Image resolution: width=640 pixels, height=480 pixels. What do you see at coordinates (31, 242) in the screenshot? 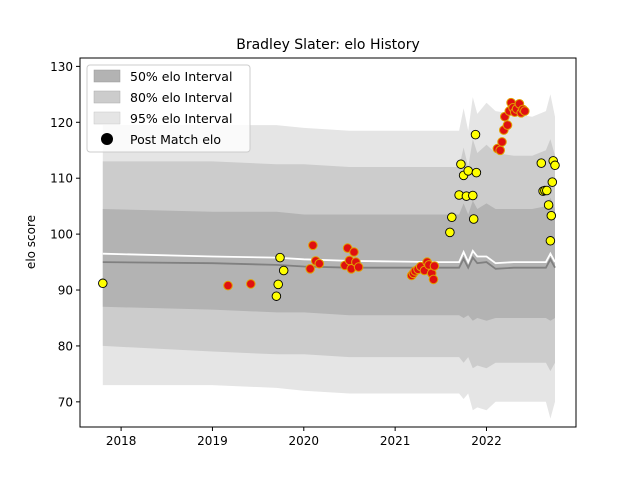
I see `y-axis-label: elo score` at bounding box center [31, 242].